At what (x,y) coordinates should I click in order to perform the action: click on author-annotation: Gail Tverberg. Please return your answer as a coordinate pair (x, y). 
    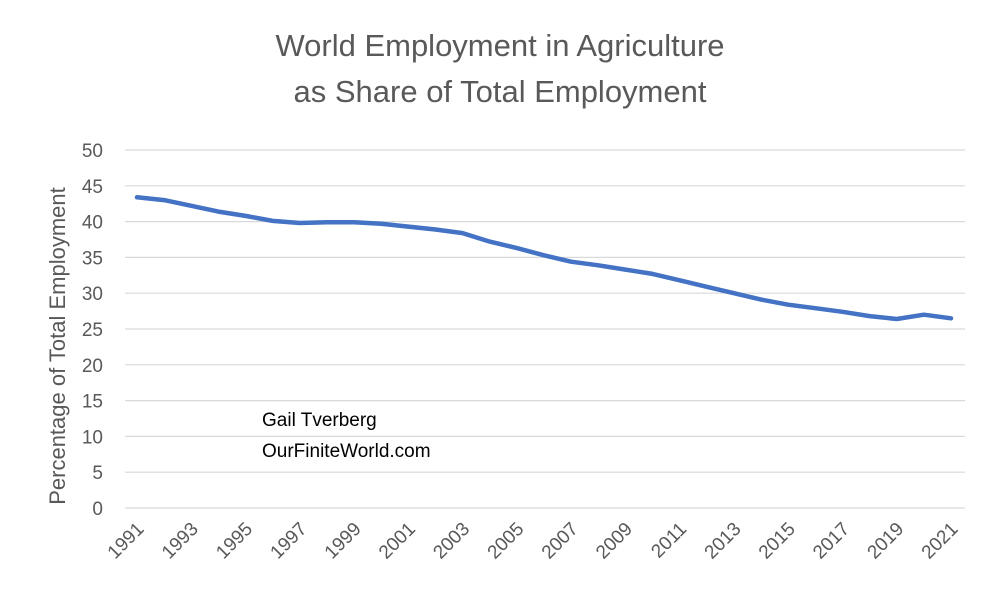
    Looking at the image, I should click on (319, 420).